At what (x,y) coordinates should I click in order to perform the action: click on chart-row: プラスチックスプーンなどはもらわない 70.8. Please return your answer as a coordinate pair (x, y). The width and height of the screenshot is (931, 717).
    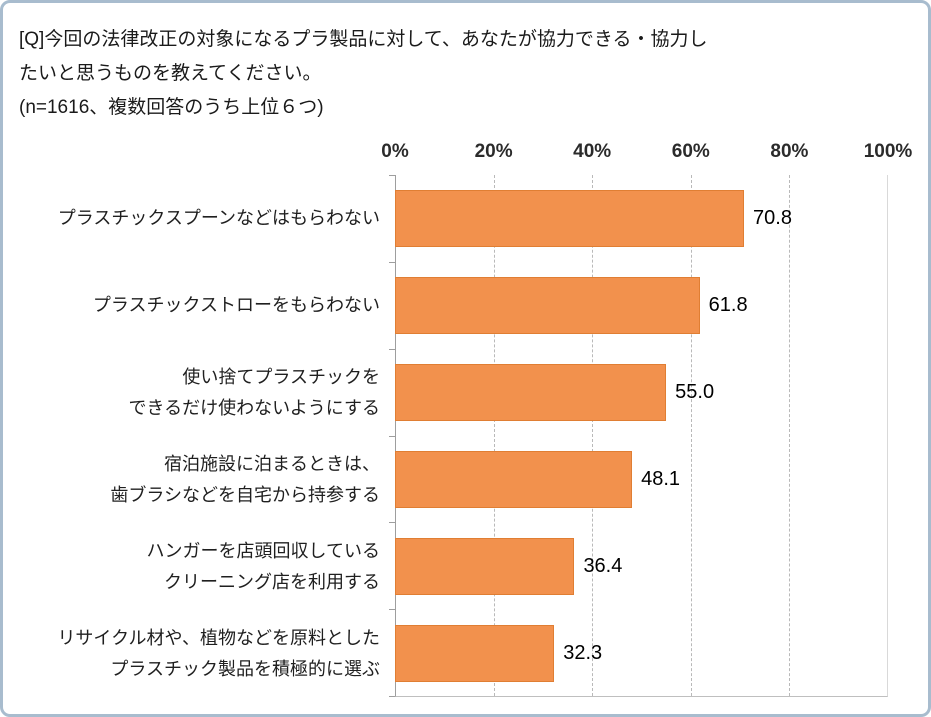
    Looking at the image, I should click on (445, 218).